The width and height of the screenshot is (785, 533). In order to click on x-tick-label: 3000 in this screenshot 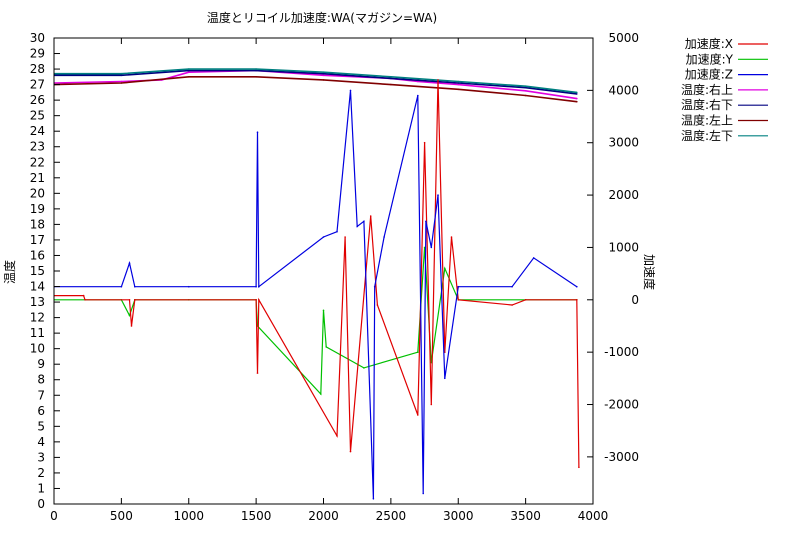, I will do `click(458, 516)`.